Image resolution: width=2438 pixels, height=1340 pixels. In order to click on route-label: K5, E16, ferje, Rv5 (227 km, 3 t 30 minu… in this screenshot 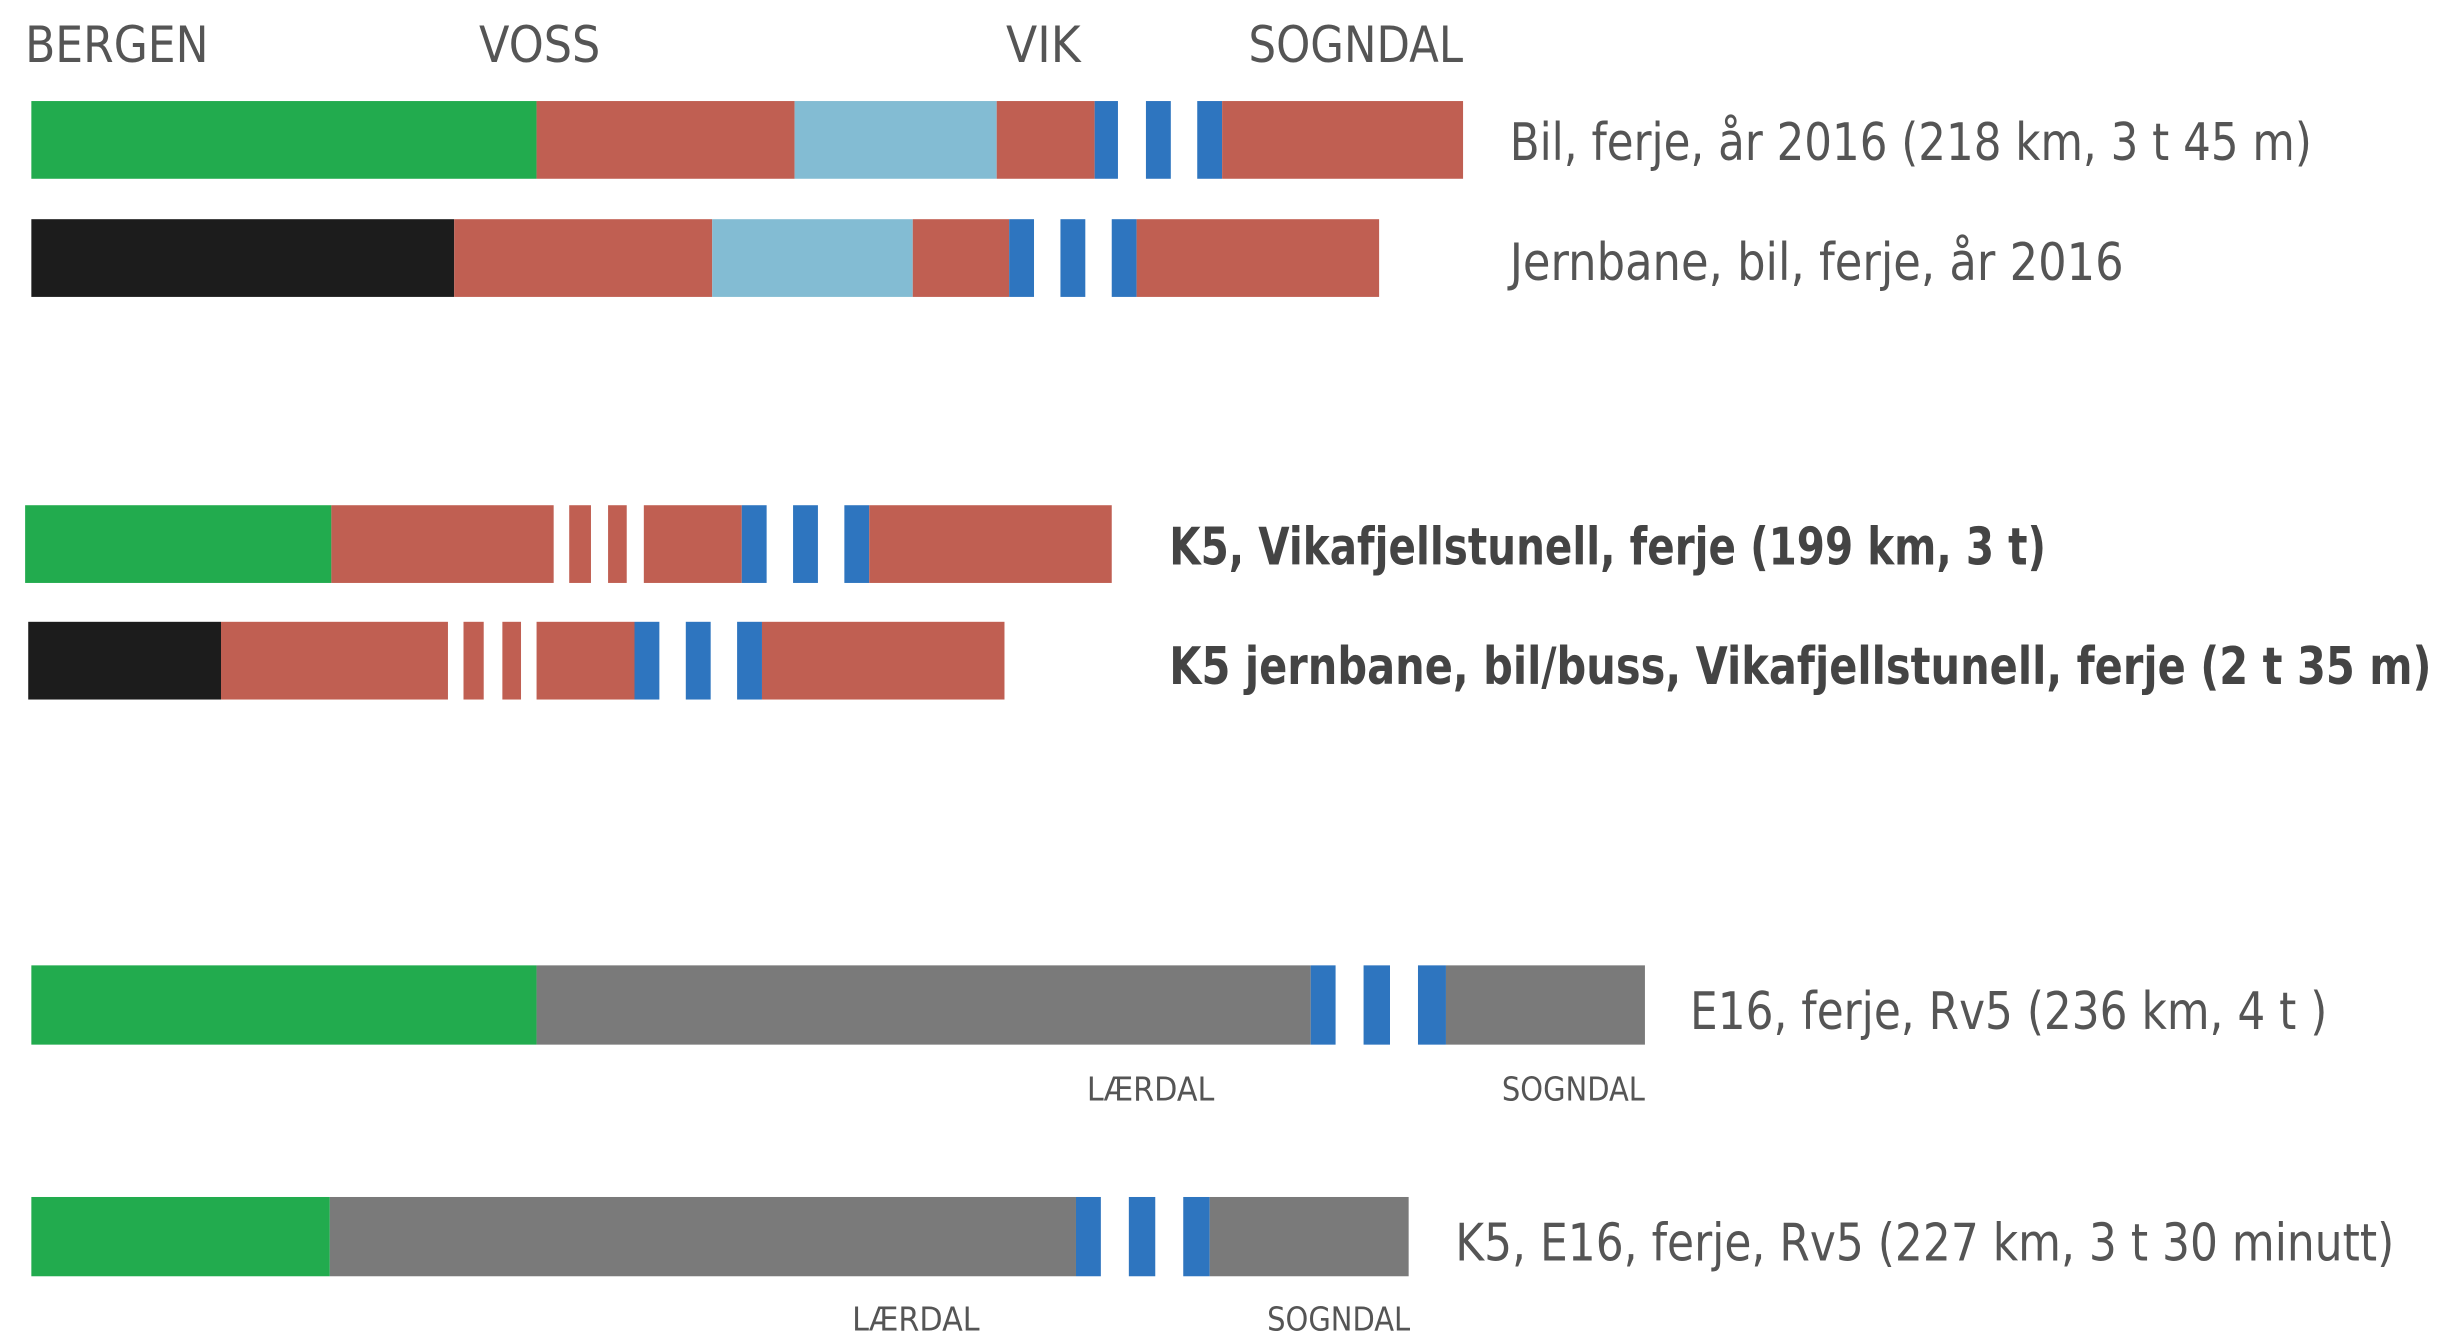, I will do `click(1924, 1244)`.